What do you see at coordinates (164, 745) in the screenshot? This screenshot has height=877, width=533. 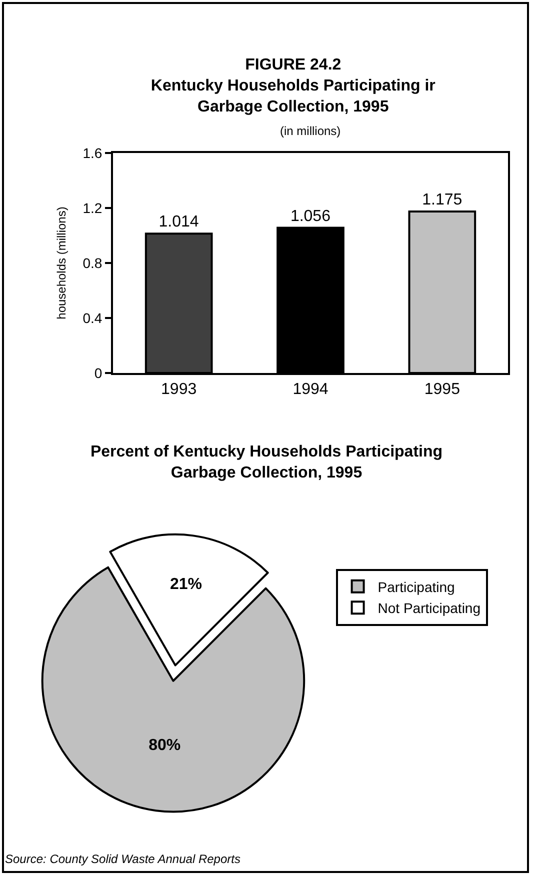 I see `data-label: 80%` at bounding box center [164, 745].